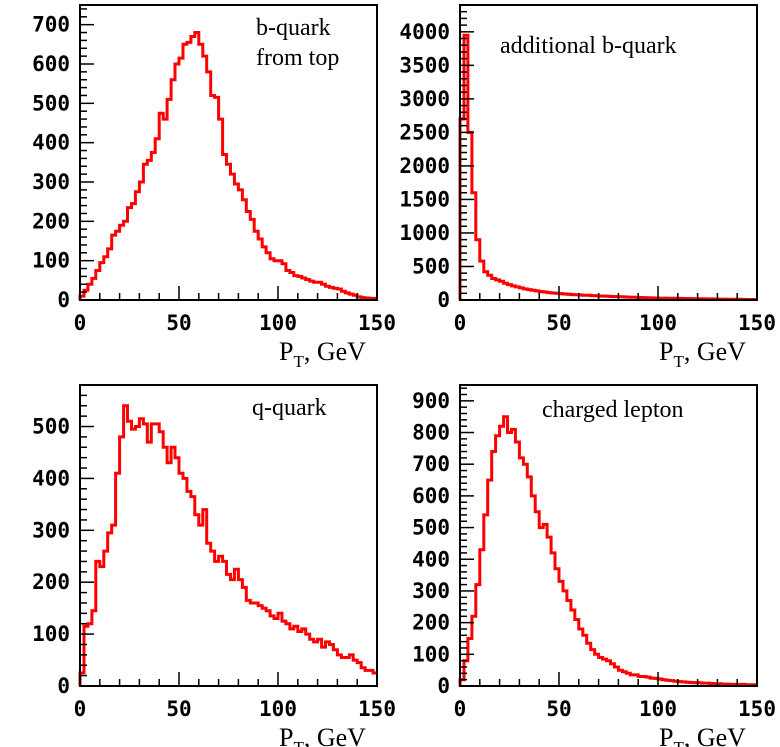  What do you see at coordinates (424, 99) in the screenshot?
I see `y-tick-label: 3000` at bounding box center [424, 99].